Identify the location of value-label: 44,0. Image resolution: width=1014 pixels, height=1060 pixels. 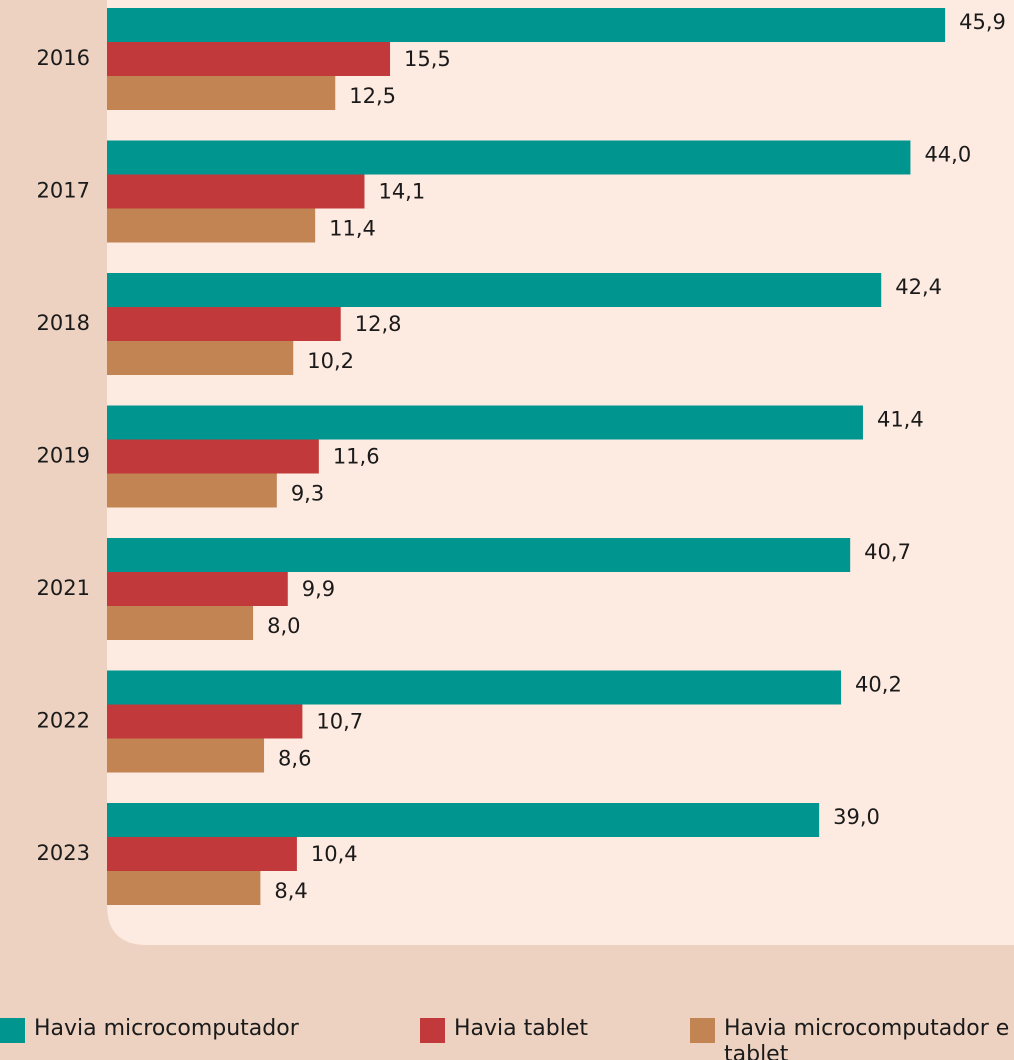
(947, 155).